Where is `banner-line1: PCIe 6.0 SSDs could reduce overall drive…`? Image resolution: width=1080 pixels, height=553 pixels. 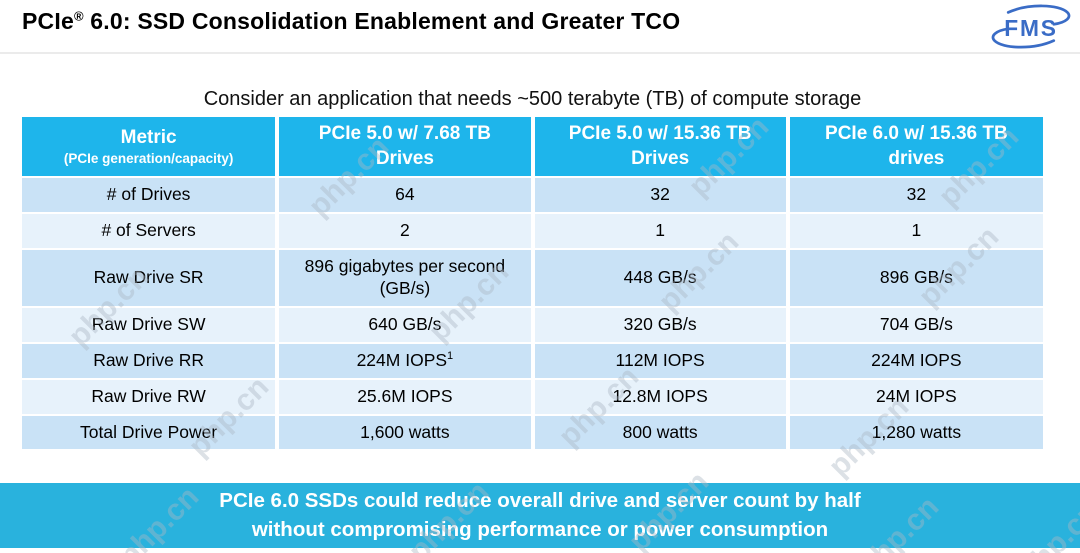
banner-line1: PCIe 6.0 SSDs could reduce overall drive… is located at coordinates (540, 500).